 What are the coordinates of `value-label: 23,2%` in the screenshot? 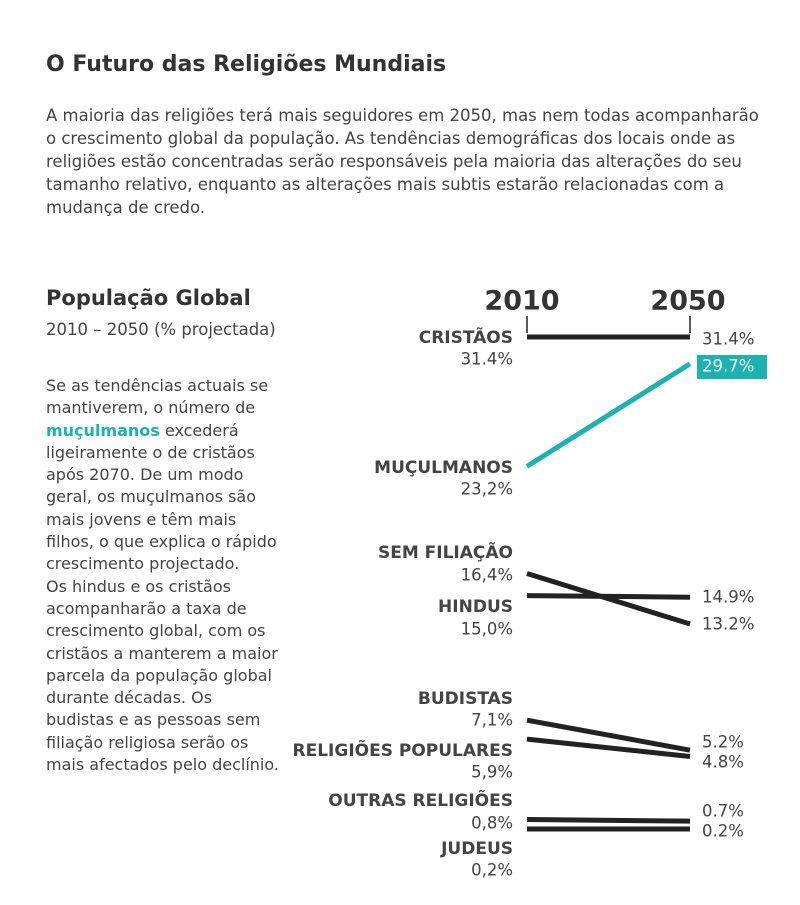 It's located at (487, 489).